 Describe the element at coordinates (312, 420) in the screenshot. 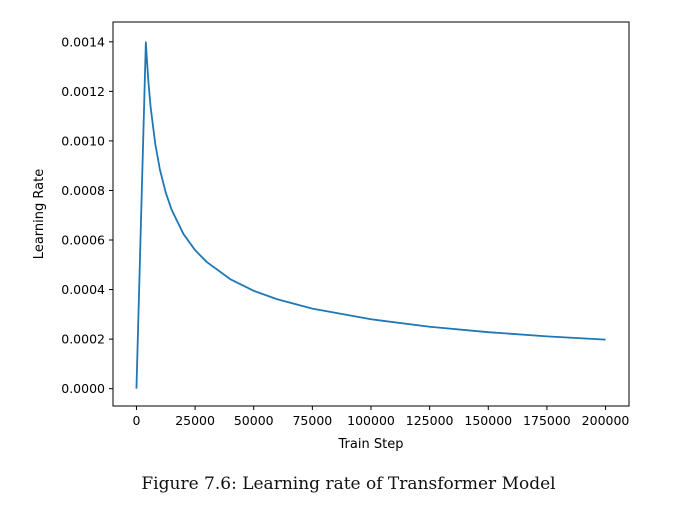

I see `x-tick-label: 75000` at that location.